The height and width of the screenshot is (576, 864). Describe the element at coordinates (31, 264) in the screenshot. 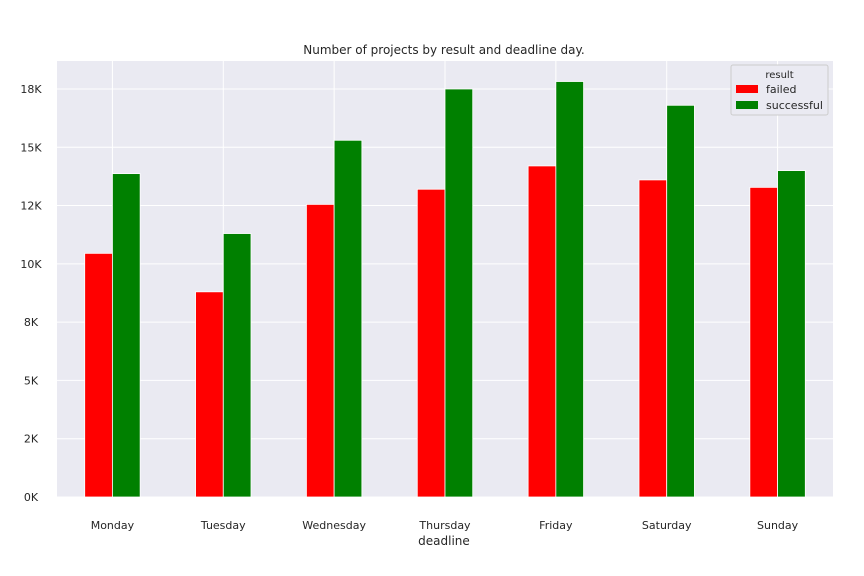

I see `y-tick-label: 10K` at that location.